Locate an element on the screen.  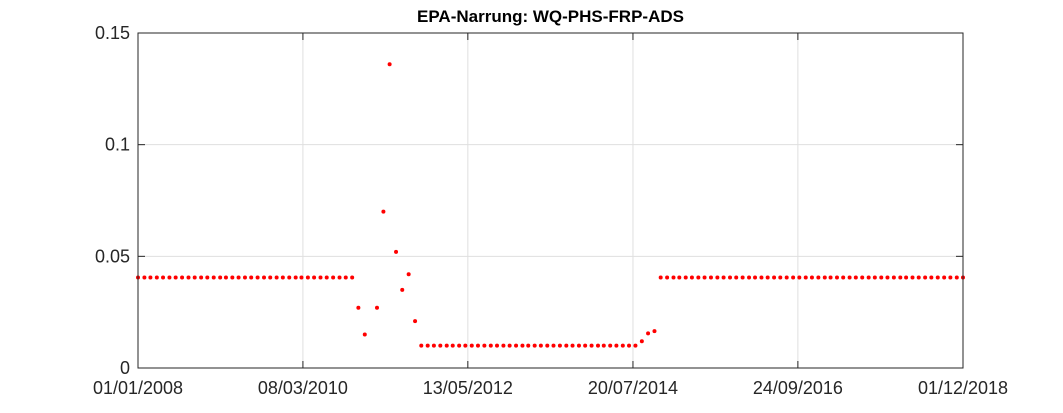
x-tick-label: 08/03/2010 is located at coordinates (303, 388).